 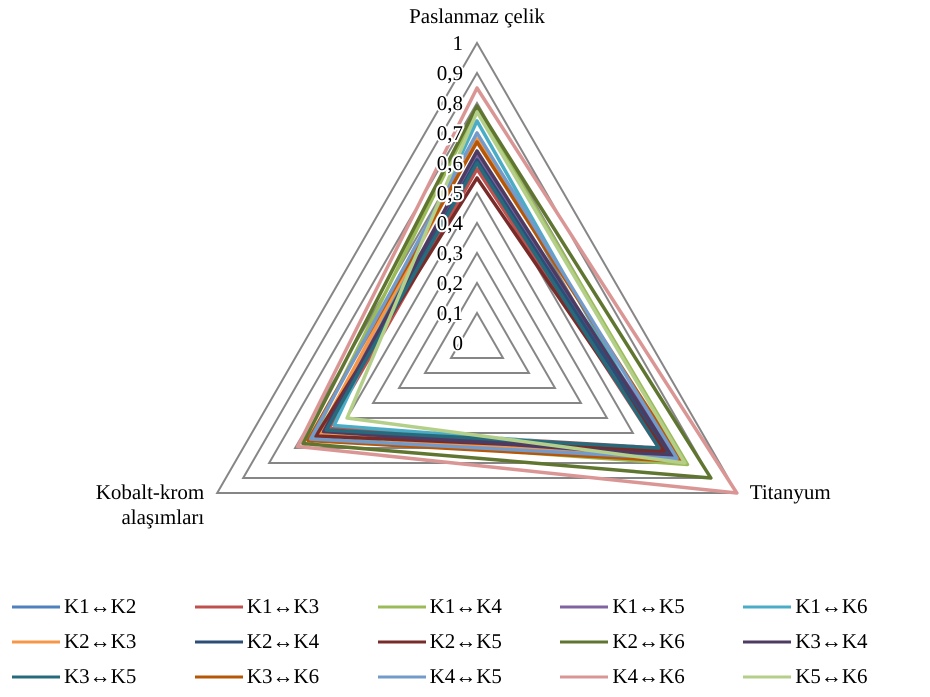 I want to click on spoke-label: Kobalt-krom alaşımları, so click(x=150, y=504).